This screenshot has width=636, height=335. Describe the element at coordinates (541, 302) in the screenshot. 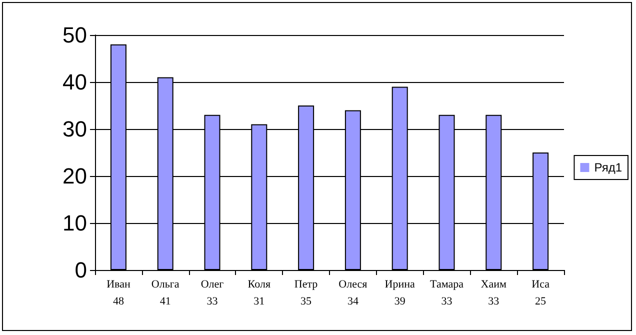

I see `data-label: 25` at that location.